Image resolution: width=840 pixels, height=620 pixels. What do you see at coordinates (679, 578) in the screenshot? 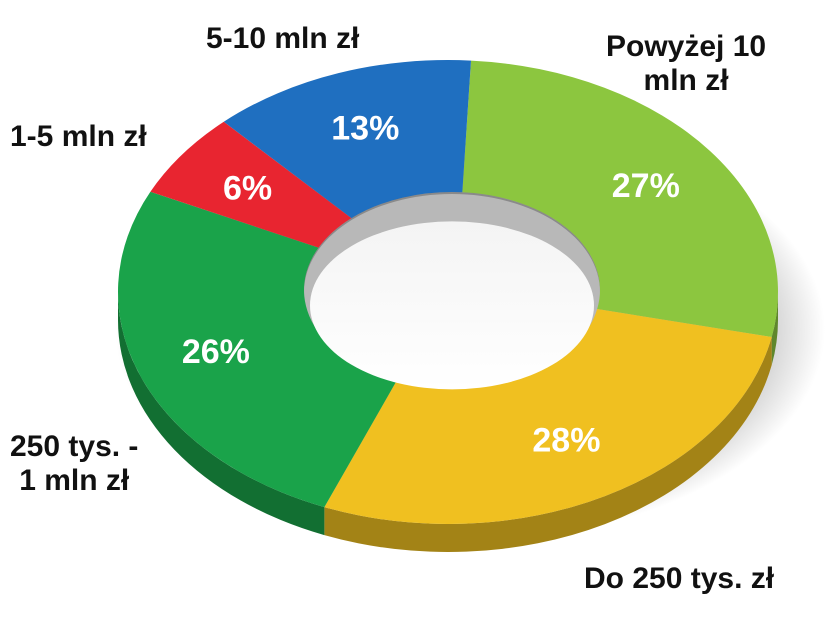
I see `category-label-do-250: Do 250 tys. zł` at bounding box center [679, 578].